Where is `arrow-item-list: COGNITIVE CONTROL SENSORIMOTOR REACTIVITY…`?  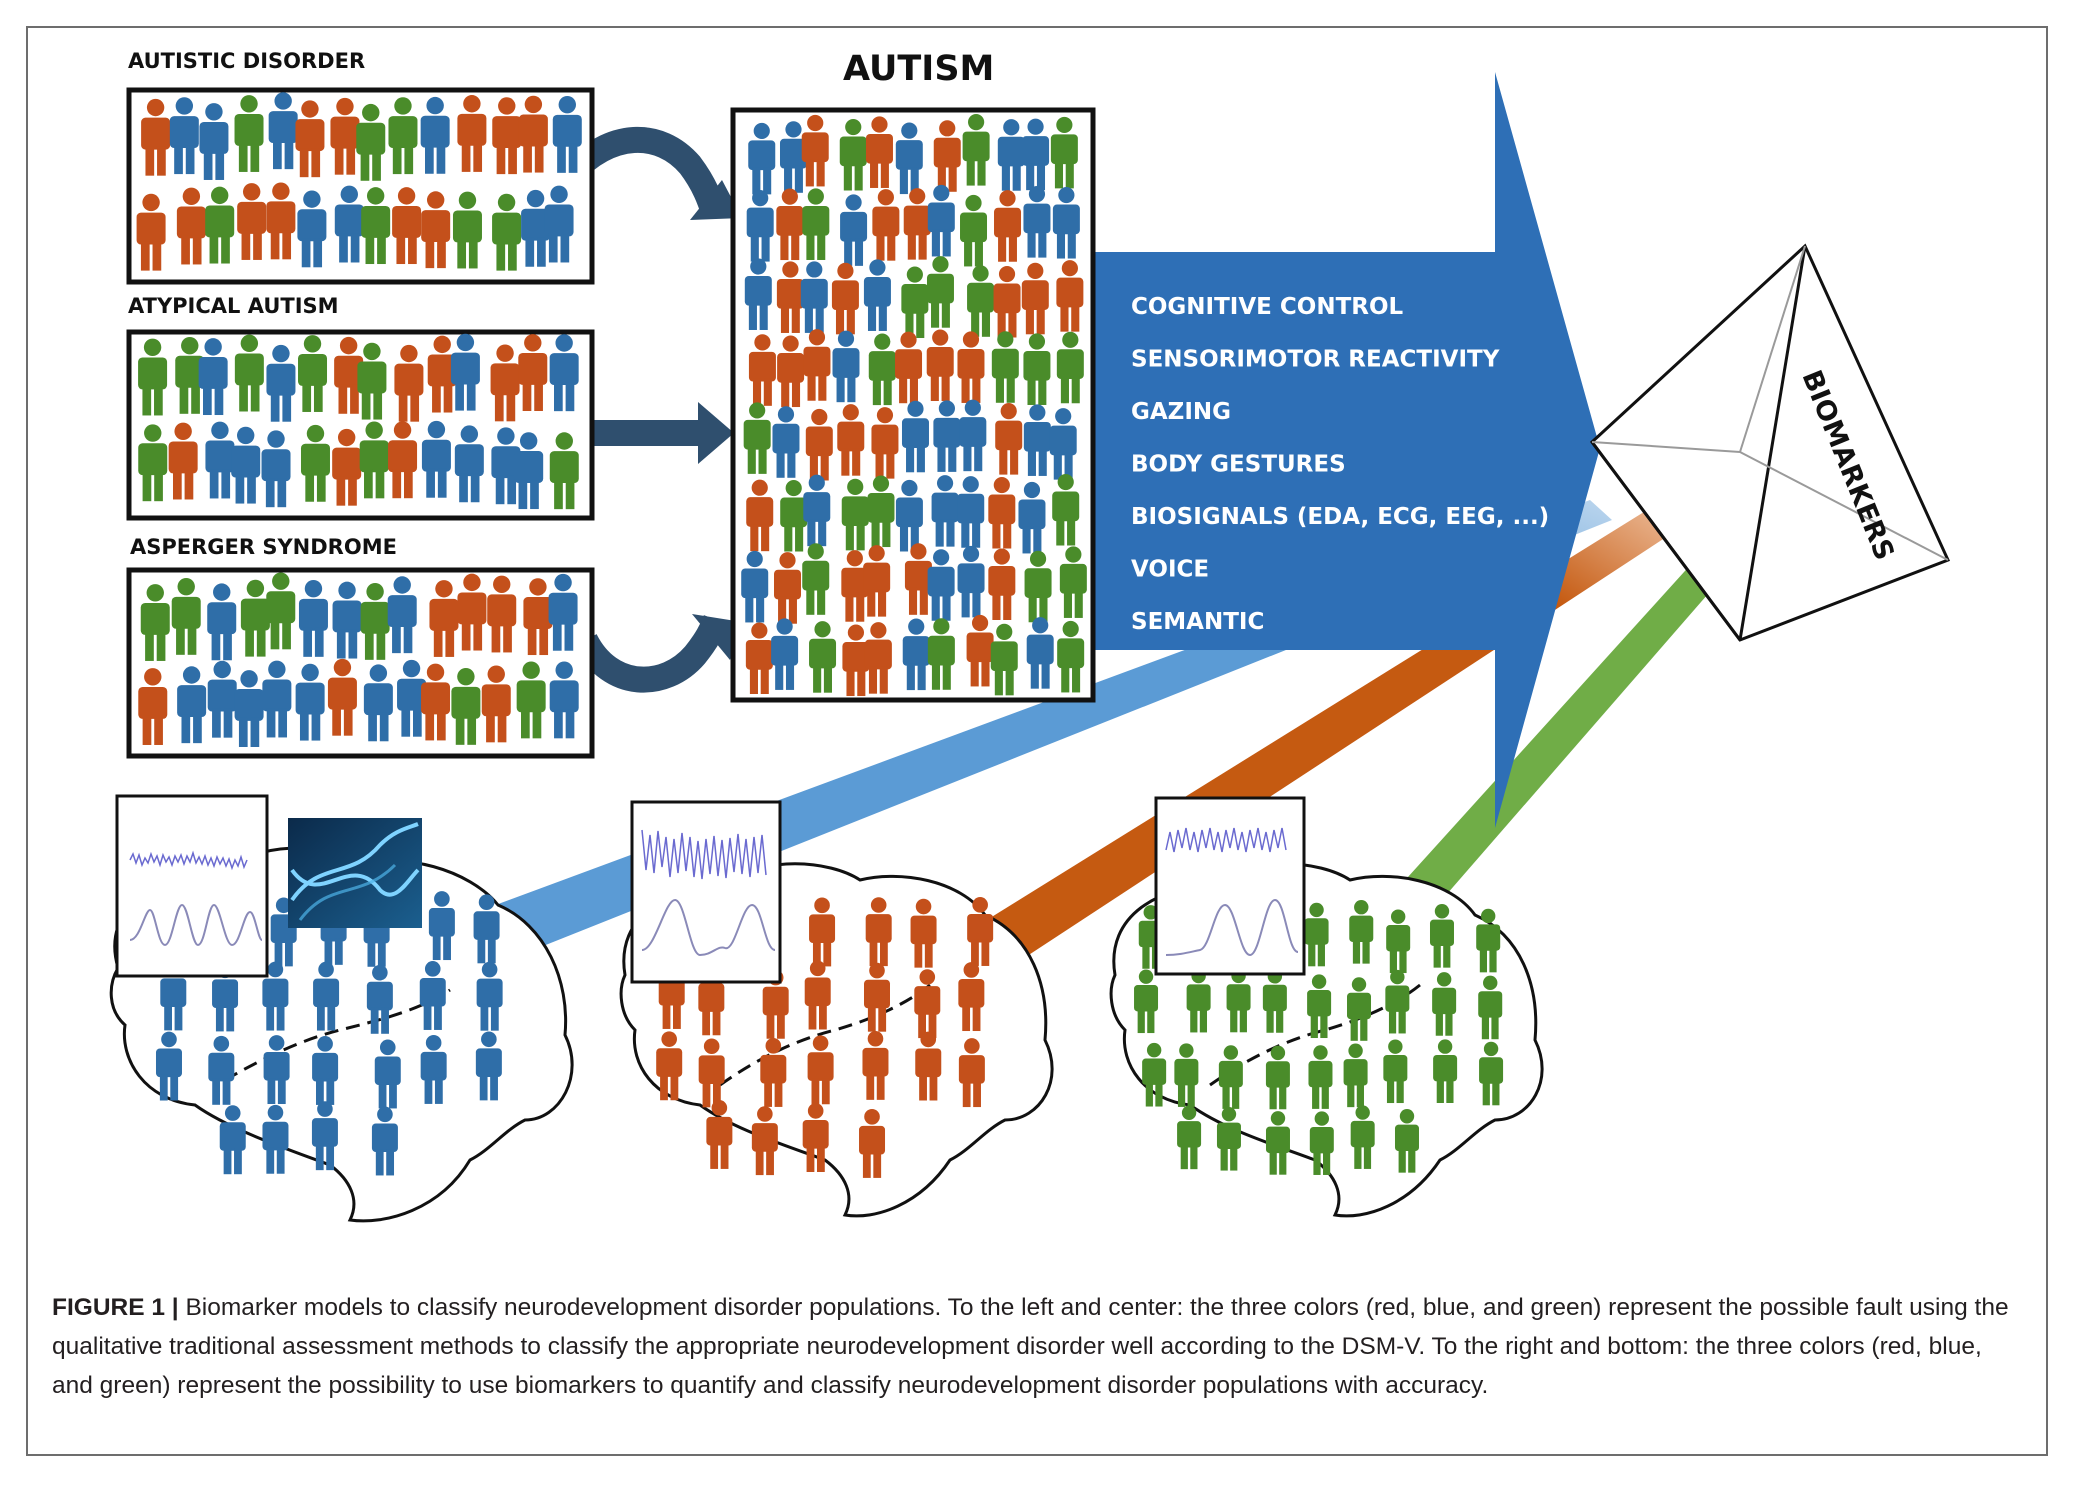 arrow-item-list: COGNITIVE CONTROL SENSORIMOTOR REACTIVITY… is located at coordinates (1340, 464).